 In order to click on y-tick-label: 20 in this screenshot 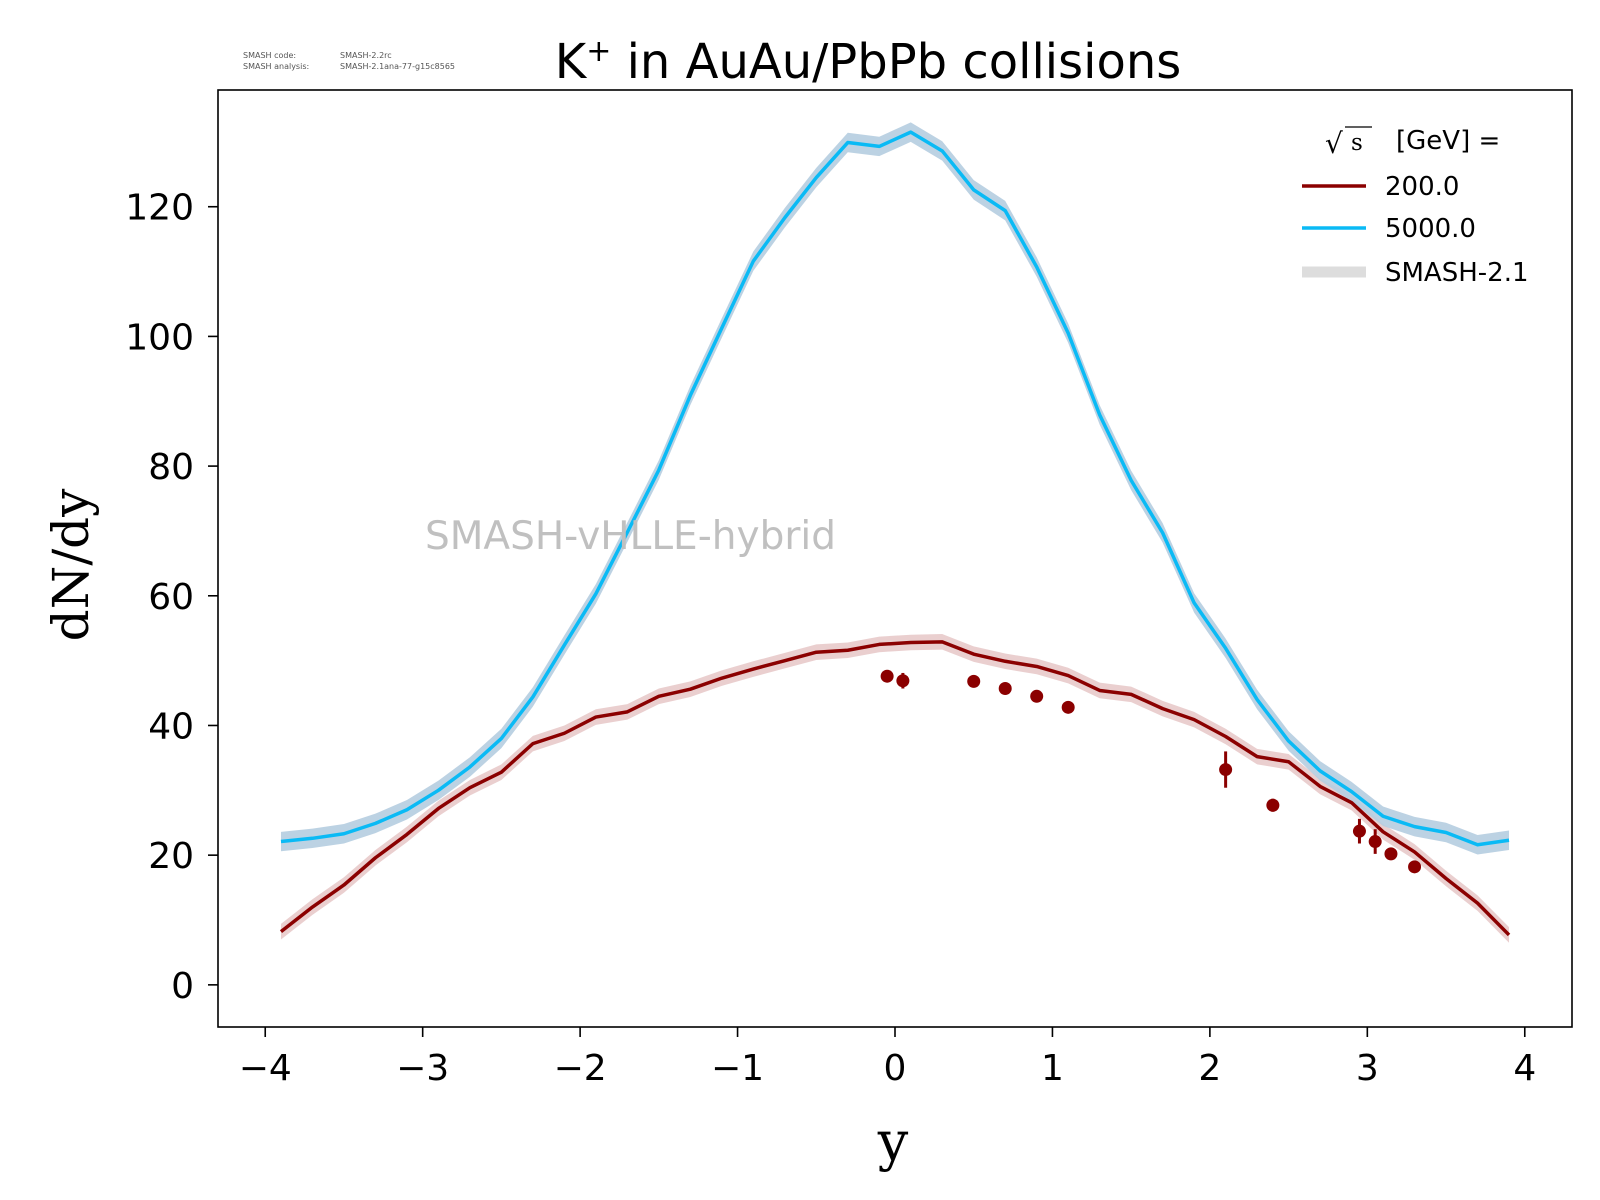, I will do `click(171, 856)`.